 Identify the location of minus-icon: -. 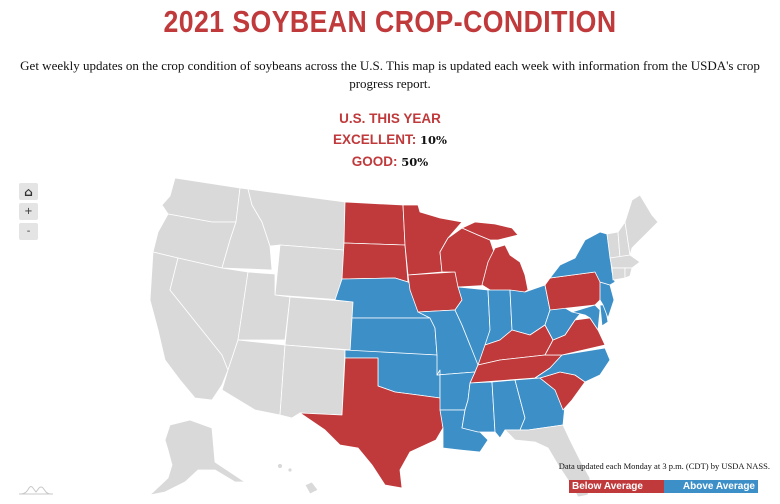
(28, 231).